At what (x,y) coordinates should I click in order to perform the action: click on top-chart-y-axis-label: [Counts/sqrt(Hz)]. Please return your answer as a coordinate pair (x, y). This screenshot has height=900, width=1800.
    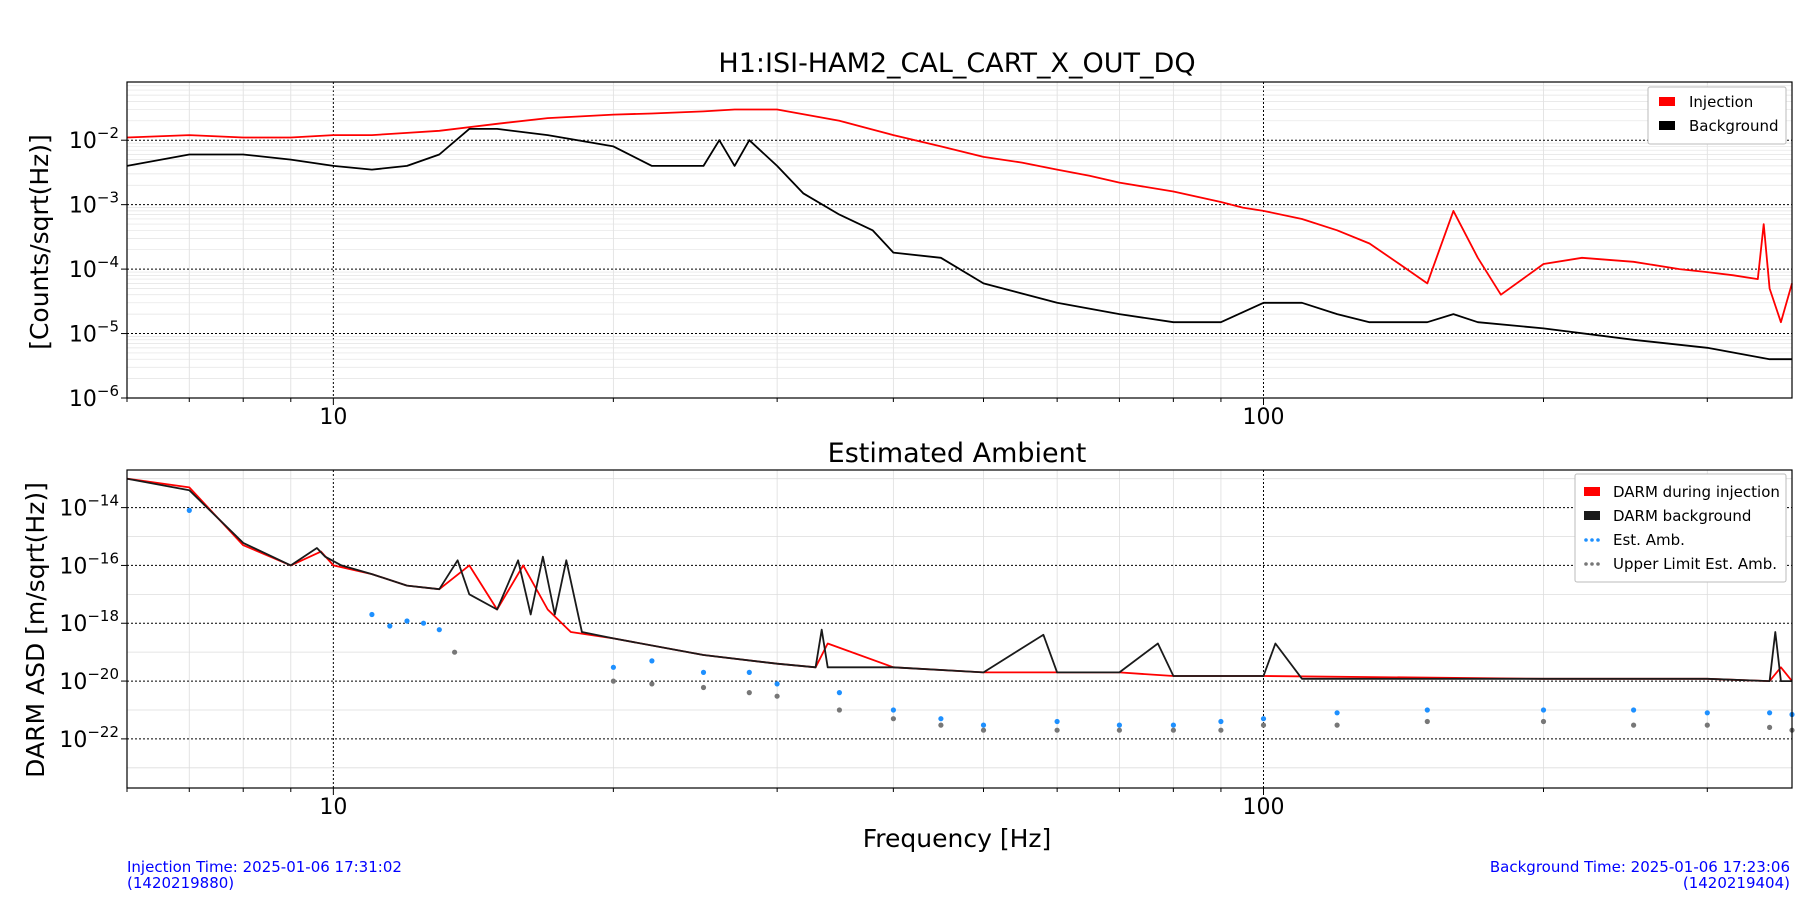
    Looking at the image, I should click on (39, 242).